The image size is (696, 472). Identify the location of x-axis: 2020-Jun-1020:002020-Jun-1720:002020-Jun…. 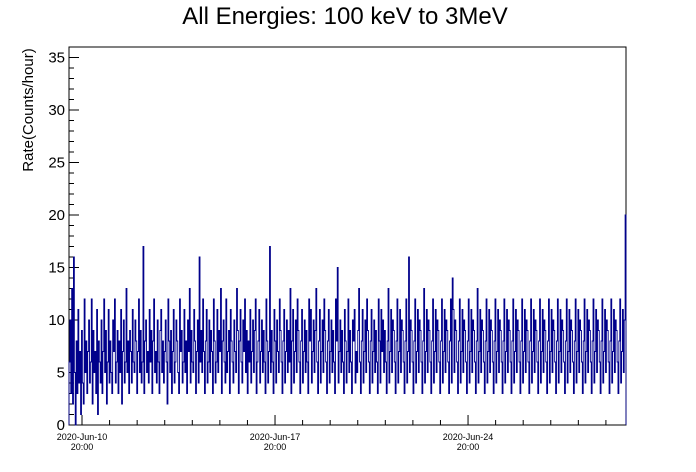
(332, 433).